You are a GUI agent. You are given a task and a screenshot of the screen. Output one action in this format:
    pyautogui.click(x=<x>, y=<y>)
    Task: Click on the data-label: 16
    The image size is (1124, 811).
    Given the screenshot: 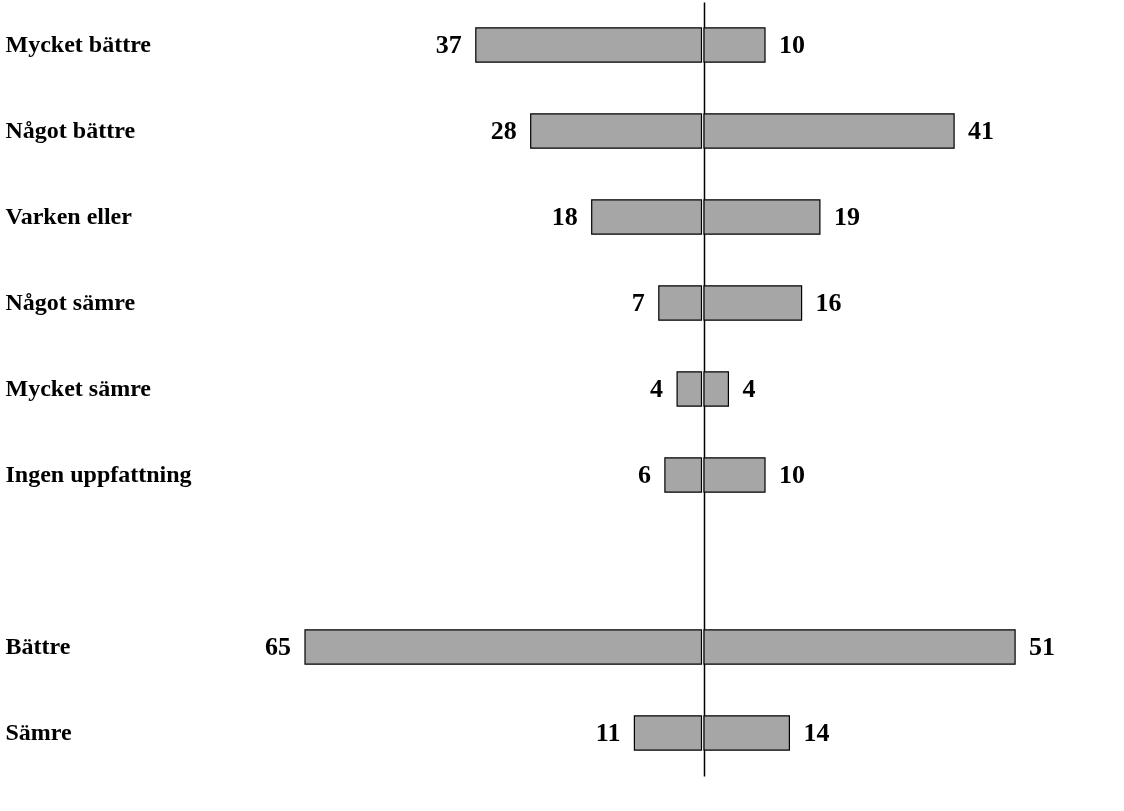 What is the action you would take?
    pyautogui.click(x=828, y=302)
    